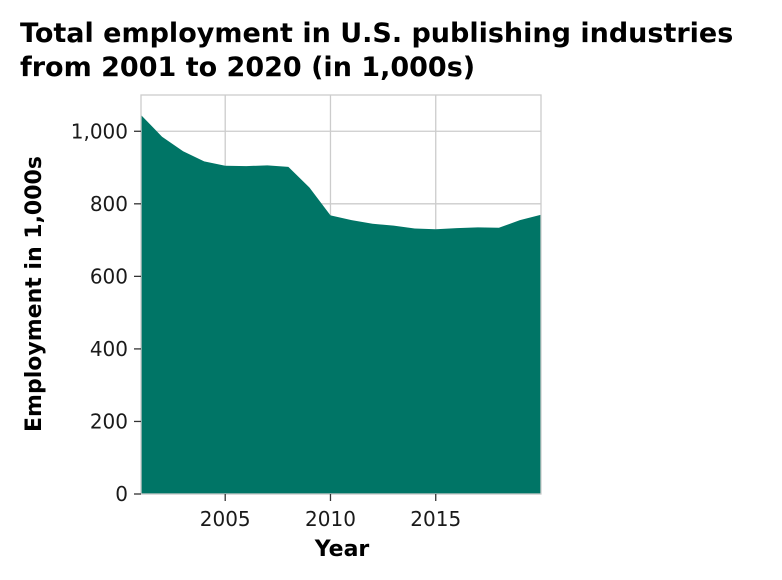  What do you see at coordinates (247, 67) in the screenshot?
I see `chart-title-line-2: from 2001 to 2020 (in 1,000s)` at bounding box center [247, 67].